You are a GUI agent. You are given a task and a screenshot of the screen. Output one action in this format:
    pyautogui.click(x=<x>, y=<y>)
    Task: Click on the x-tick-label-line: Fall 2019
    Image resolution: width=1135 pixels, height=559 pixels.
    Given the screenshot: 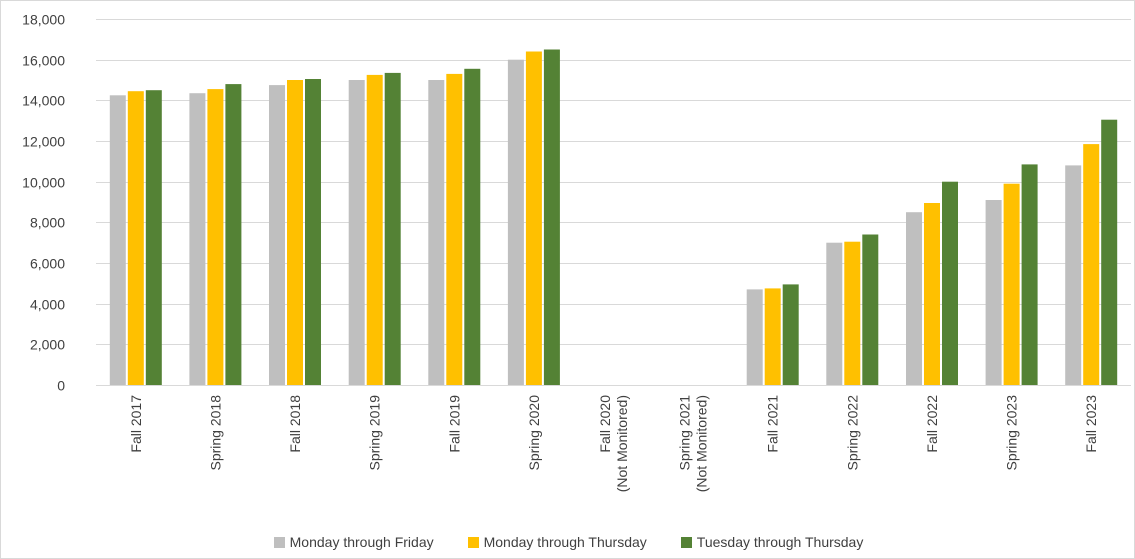 What is the action you would take?
    pyautogui.click(x=454, y=424)
    